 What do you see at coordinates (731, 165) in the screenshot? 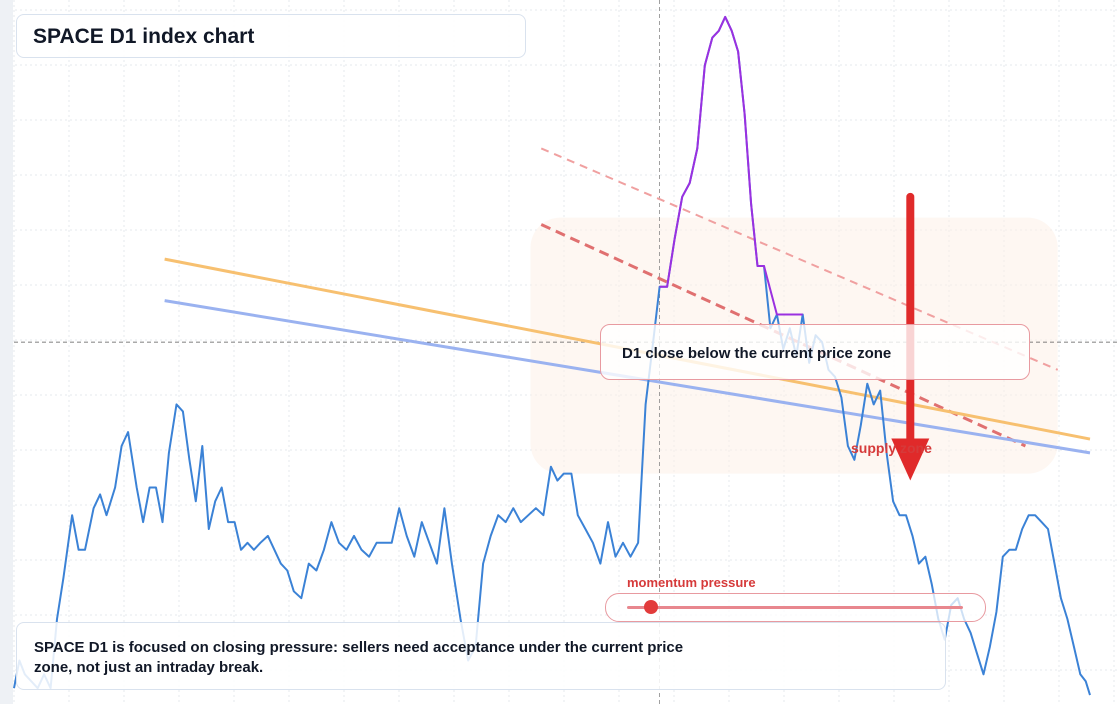
I see `price-line-spike` at bounding box center [731, 165].